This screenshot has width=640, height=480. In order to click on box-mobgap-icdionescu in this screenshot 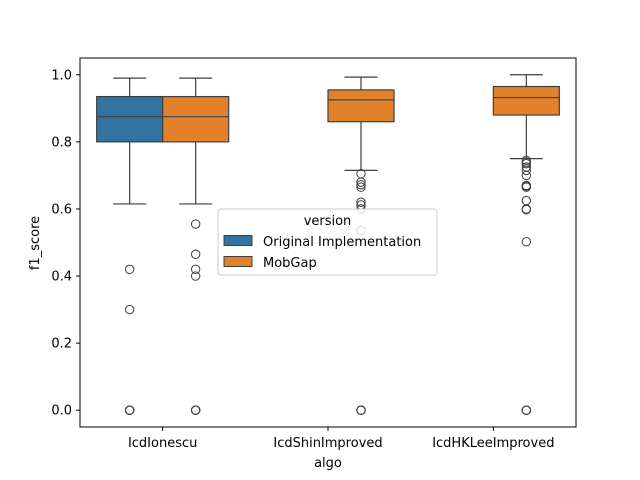, I will do `click(196, 119)`.